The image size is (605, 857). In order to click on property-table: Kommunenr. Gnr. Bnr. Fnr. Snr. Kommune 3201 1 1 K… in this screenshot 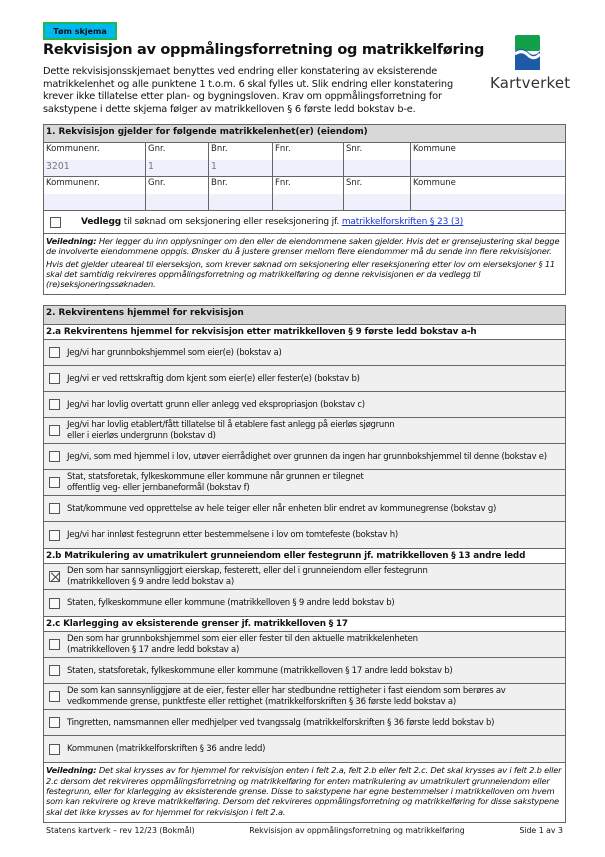, I will do `click(304, 177)`.